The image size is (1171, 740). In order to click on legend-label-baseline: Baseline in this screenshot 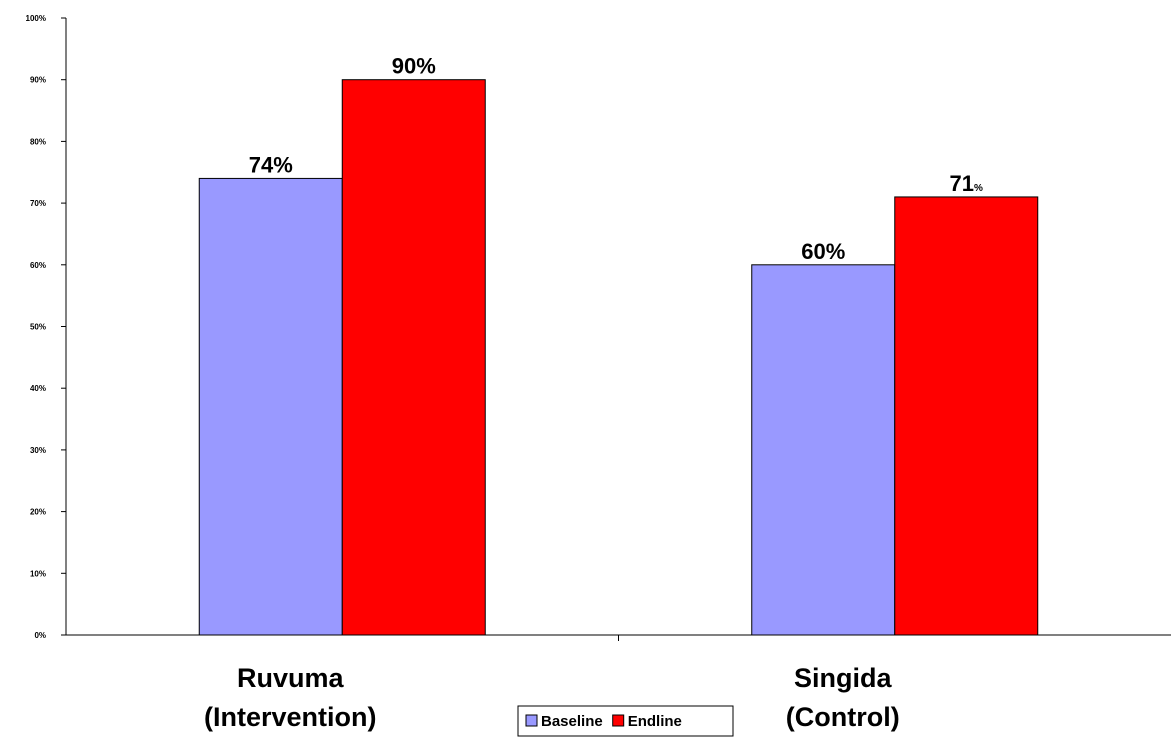, I will do `click(572, 721)`.